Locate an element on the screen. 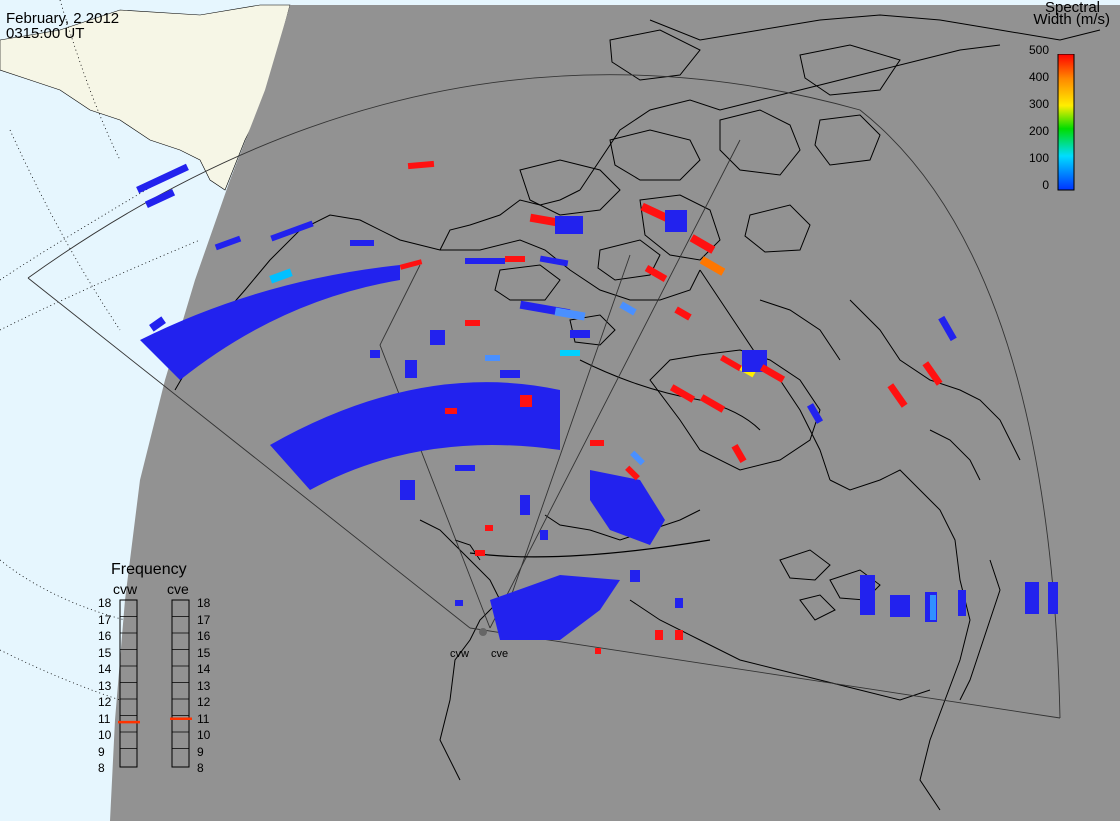  frequency-label-left: 17 is located at coordinates (105, 619).